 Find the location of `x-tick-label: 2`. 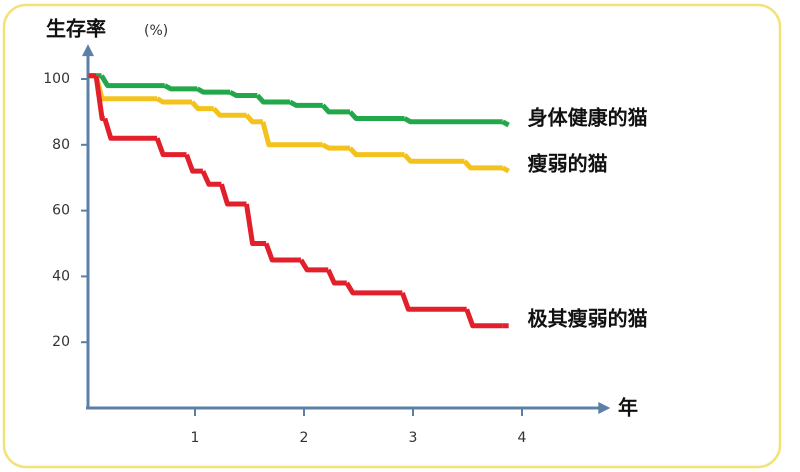

x-tick-label: 2 is located at coordinates (304, 438).